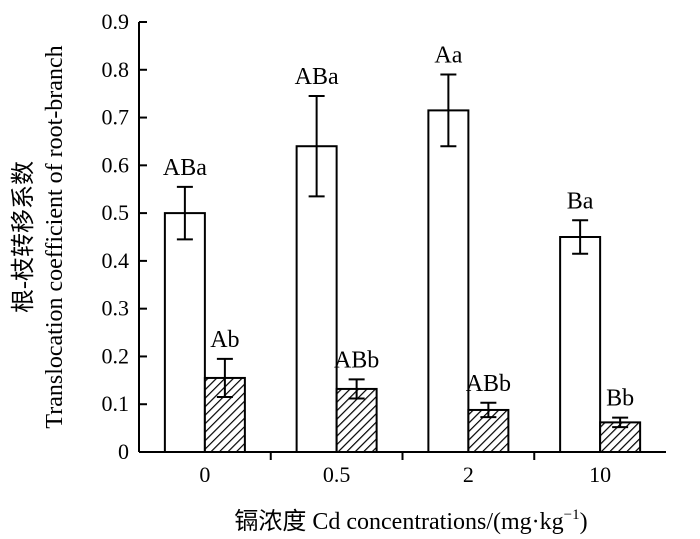 The height and width of the screenshot is (539, 700). I want to click on y-axis-label-chinese: 根-枝转移系数, so click(23, 237).